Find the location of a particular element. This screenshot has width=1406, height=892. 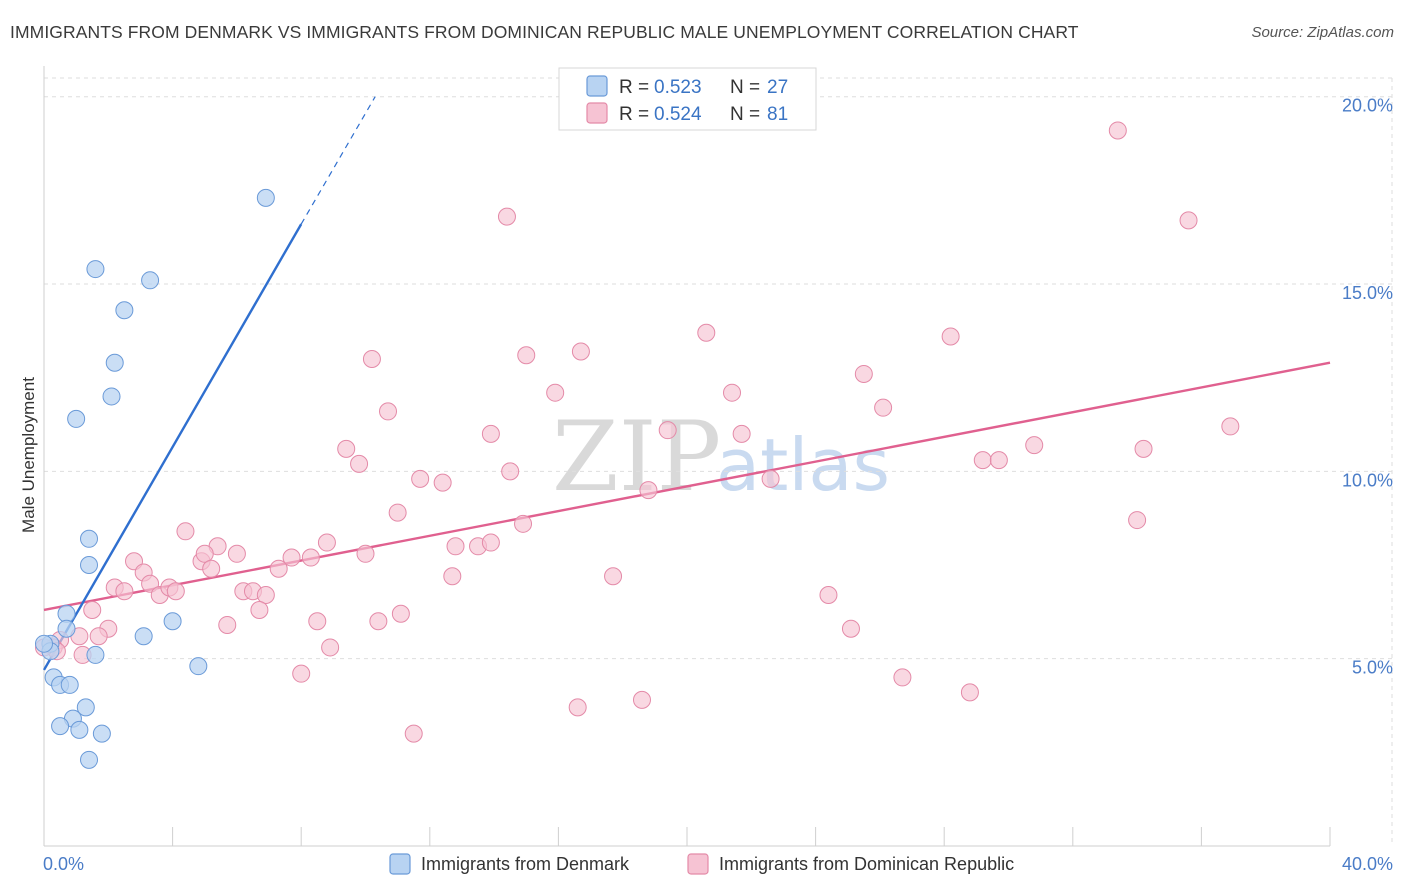

y-tick-label: 5.0% is located at coordinates (1372, 668).